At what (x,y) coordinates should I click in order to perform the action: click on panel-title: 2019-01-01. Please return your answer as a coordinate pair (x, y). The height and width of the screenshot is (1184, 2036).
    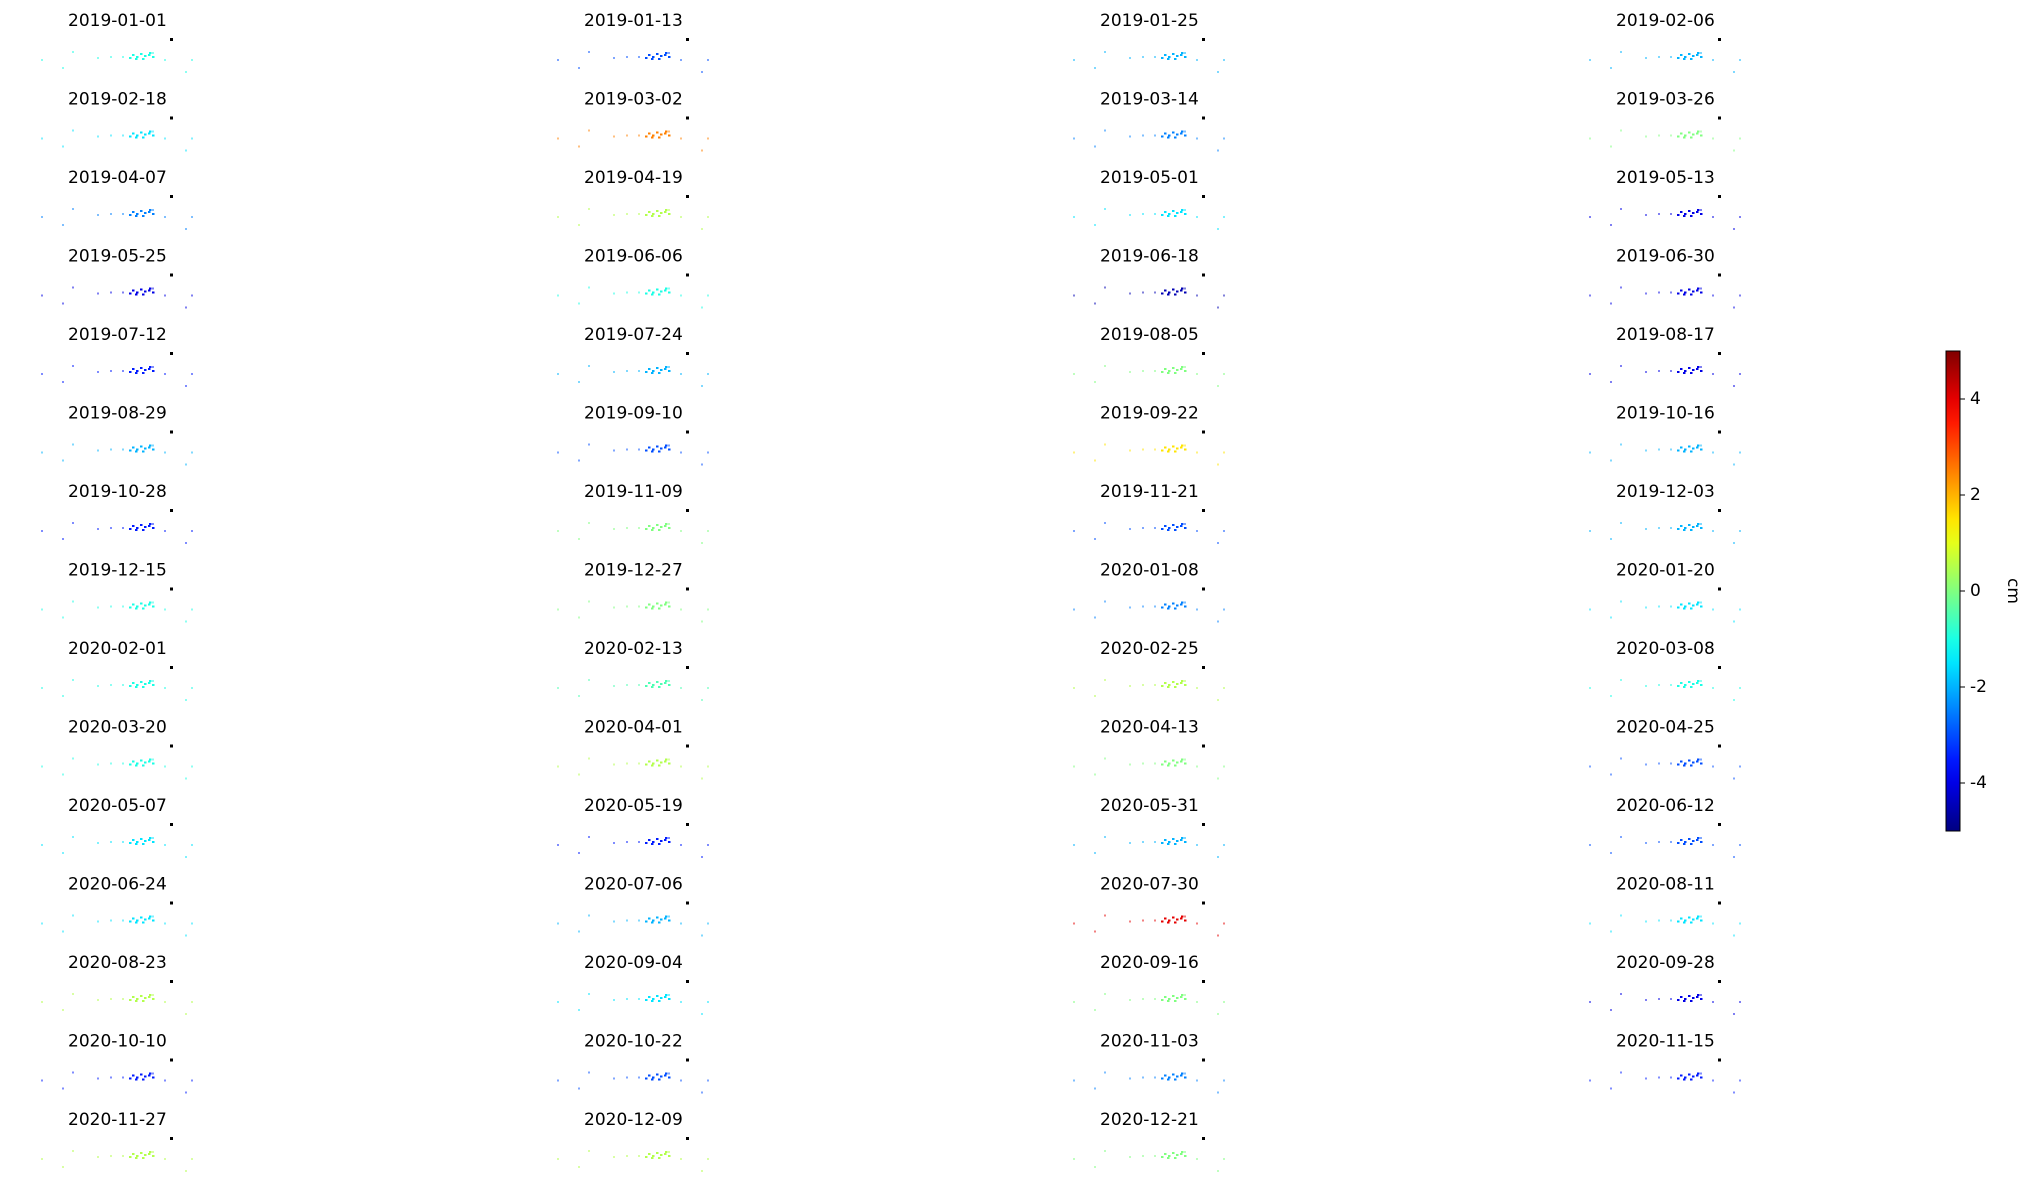
    Looking at the image, I should click on (117, 21).